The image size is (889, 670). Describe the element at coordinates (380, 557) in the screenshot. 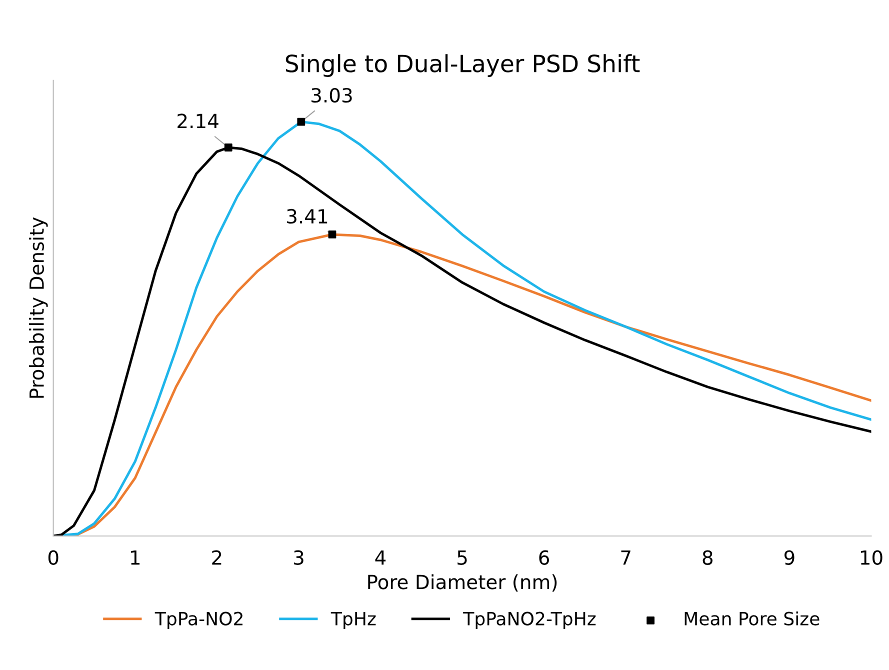

I see `x-tick-label: 4` at that location.